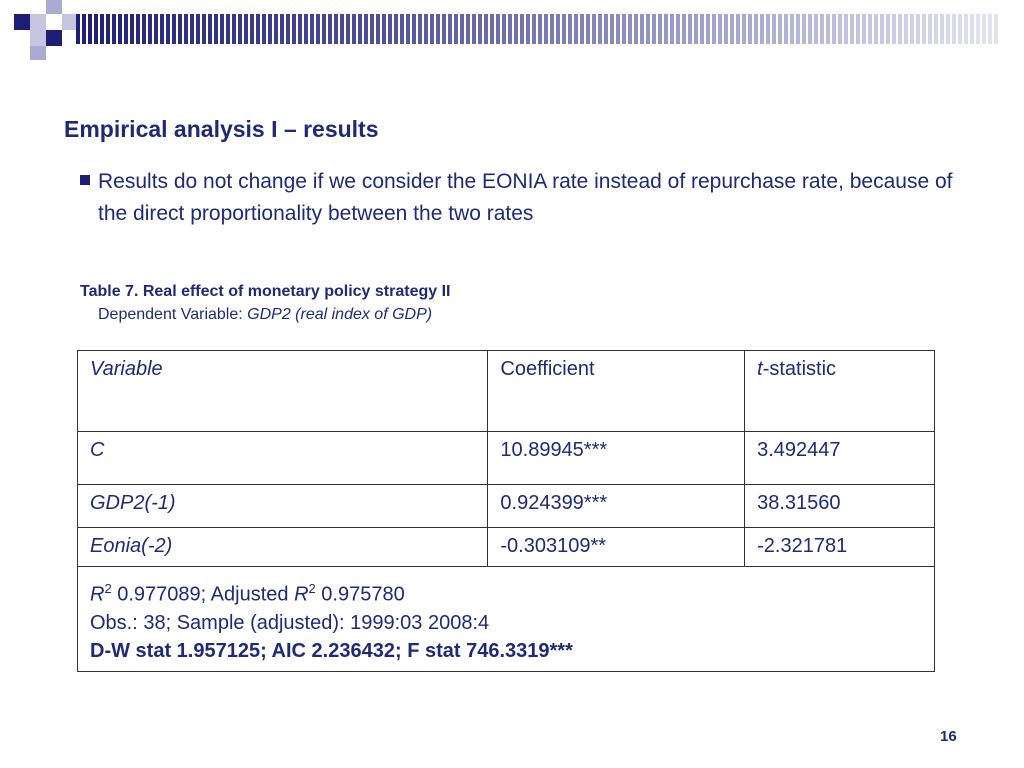 This screenshot has height=768, width=1024. Describe the element at coordinates (616, 547) in the screenshot. I see `cell-coefficient: -0.303109**` at that location.